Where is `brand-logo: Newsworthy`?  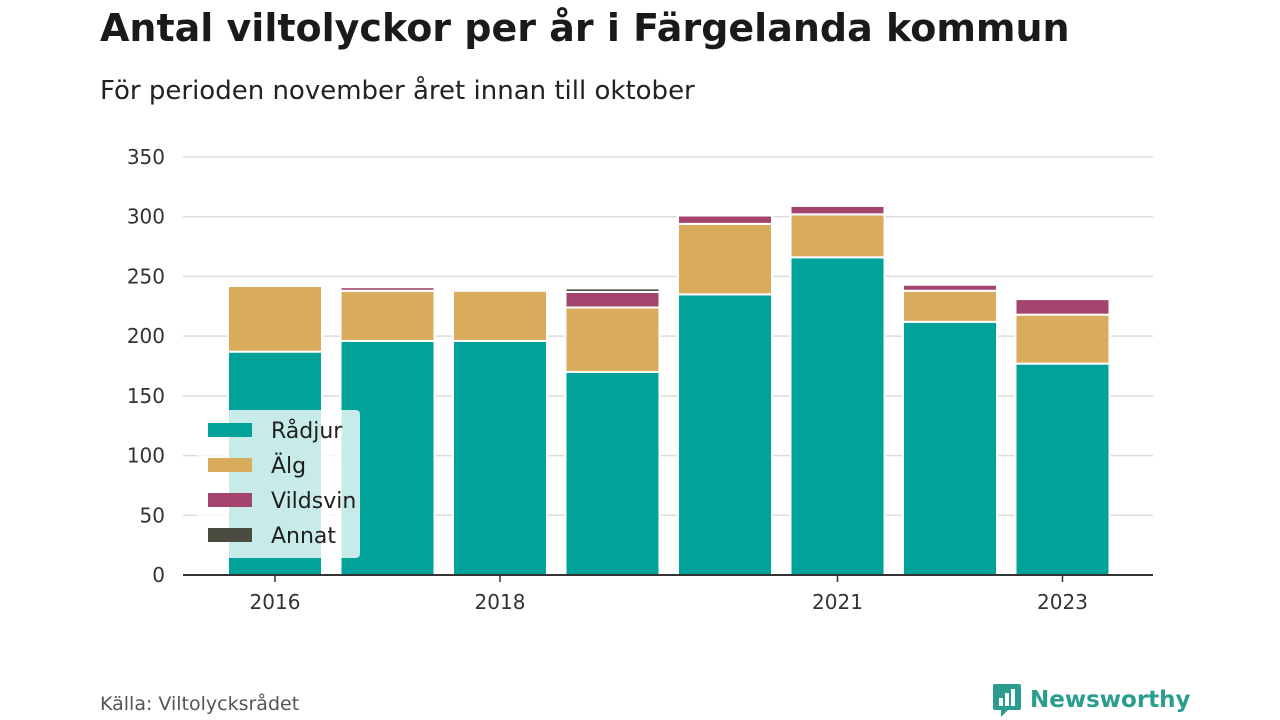
brand-logo: Newsworthy is located at coordinates (1091, 700).